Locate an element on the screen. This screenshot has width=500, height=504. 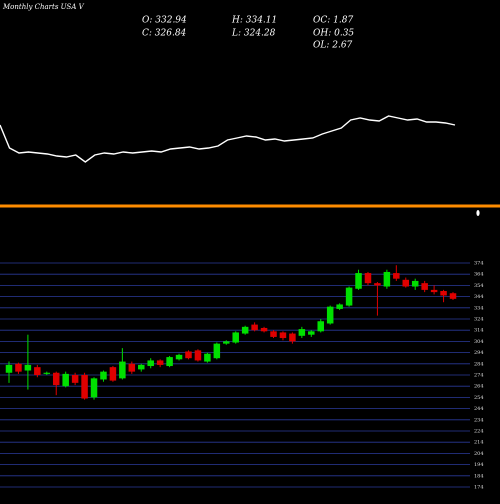
y-tick-label: 254 is located at coordinates (479, 398).